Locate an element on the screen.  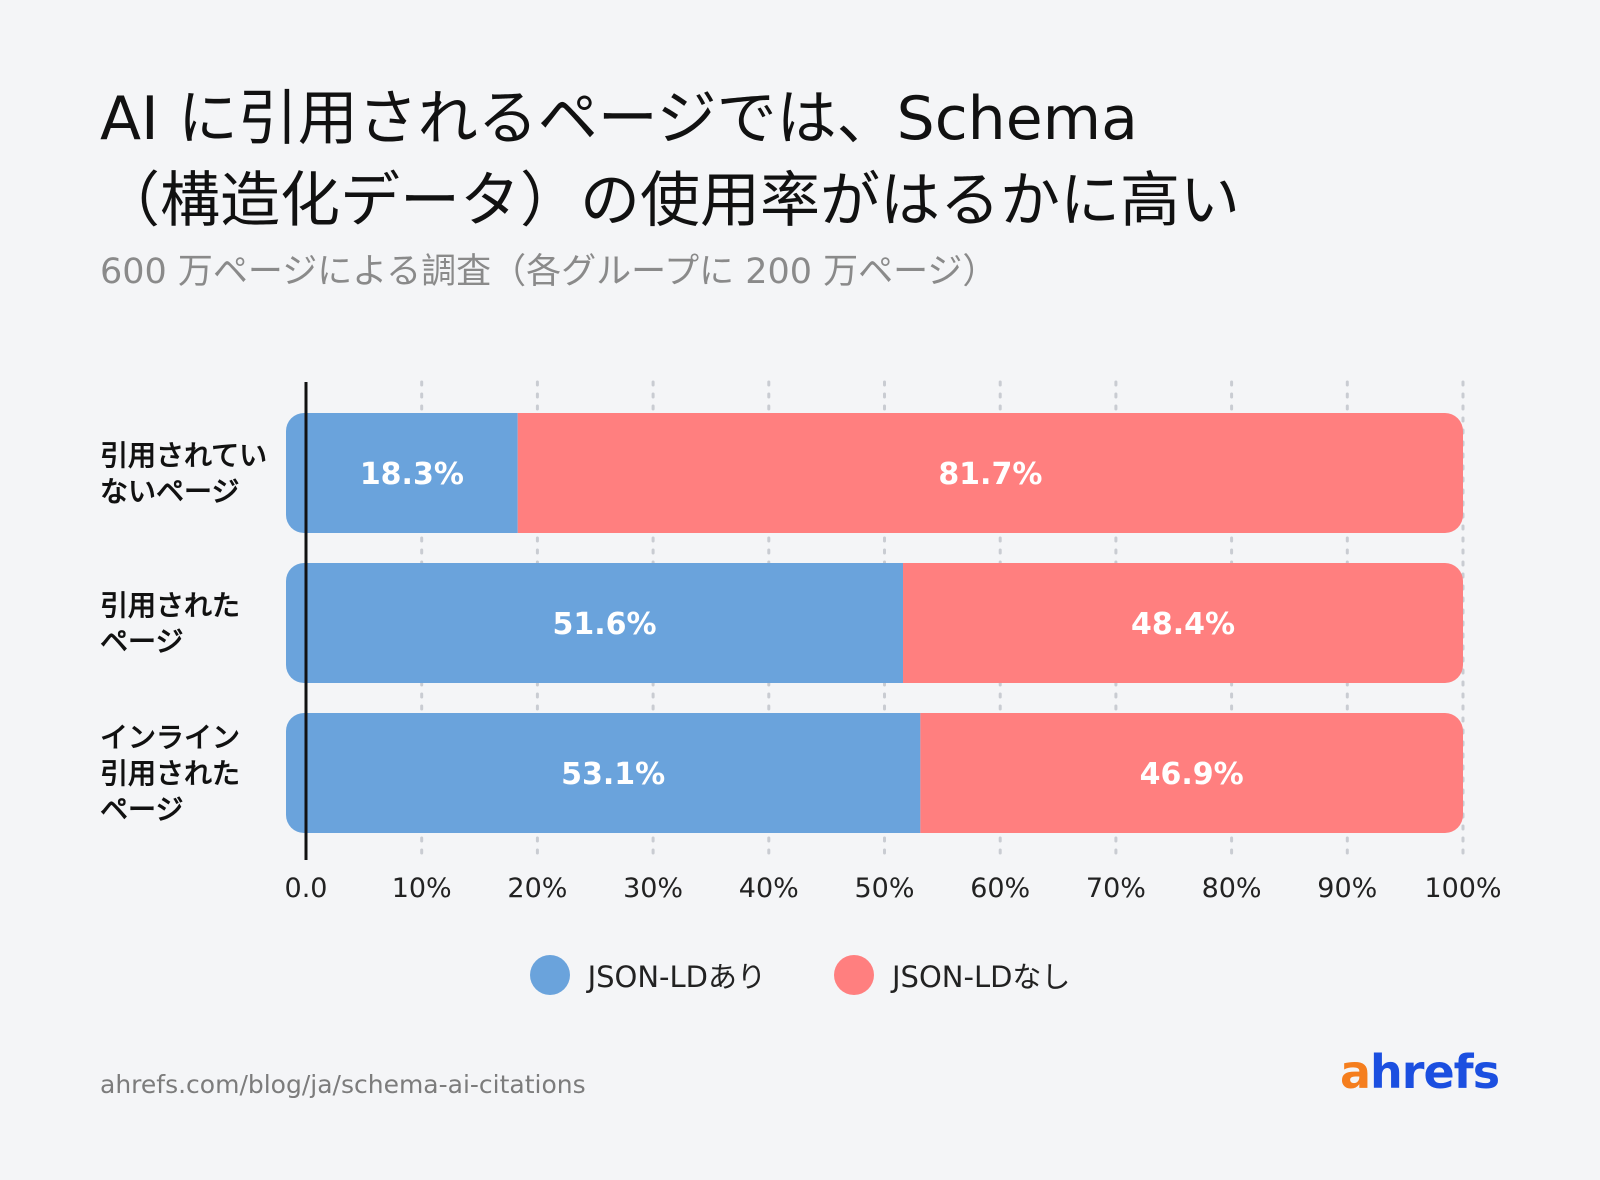
legend-swatch-without-jsonld is located at coordinates (854, 975).